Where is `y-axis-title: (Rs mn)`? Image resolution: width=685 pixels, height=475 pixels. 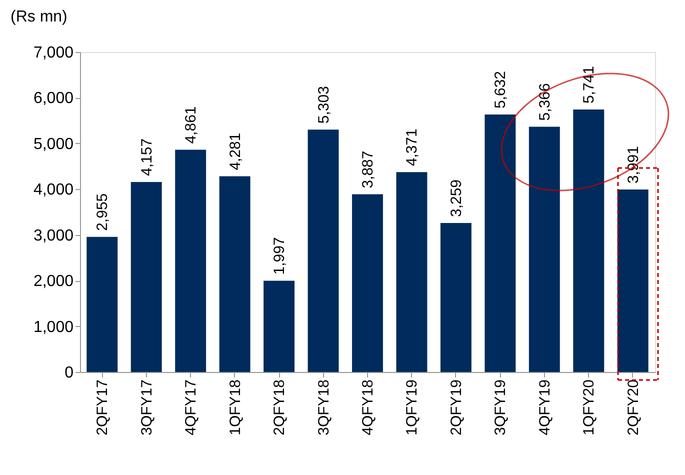 y-axis-title: (Rs mn) is located at coordinates (39, 17).